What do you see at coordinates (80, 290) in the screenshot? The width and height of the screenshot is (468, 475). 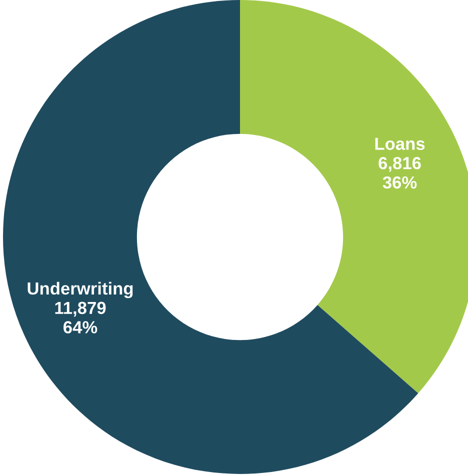 I see `slice-label: Underwriting` at bounding box center [80, 290].